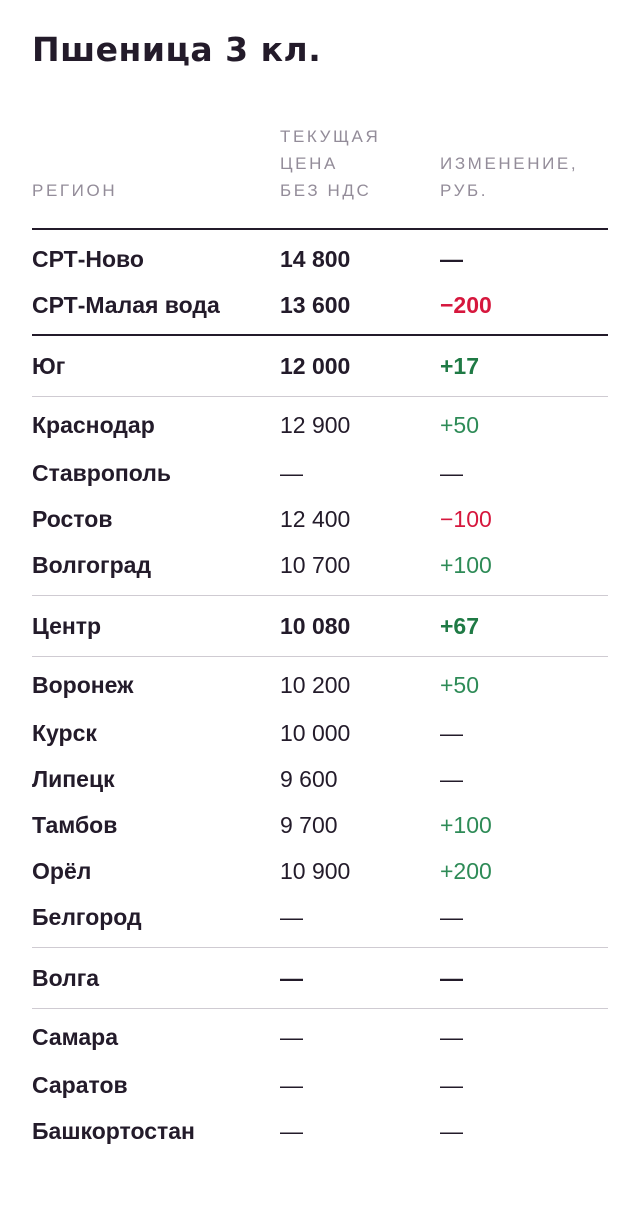 This screenshot has height=1208, width=640. I want to click on region-cell: Курск, so click(64, 733).